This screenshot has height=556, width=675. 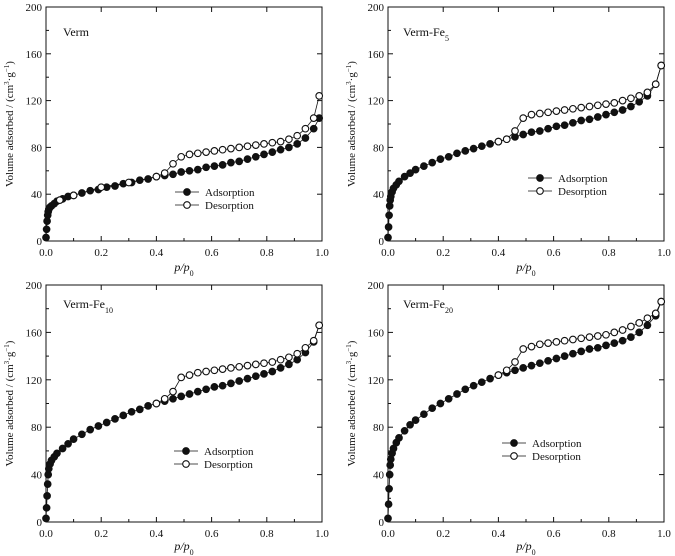 I want to click on y-tick-label: 200, so click(x=376, y=8).